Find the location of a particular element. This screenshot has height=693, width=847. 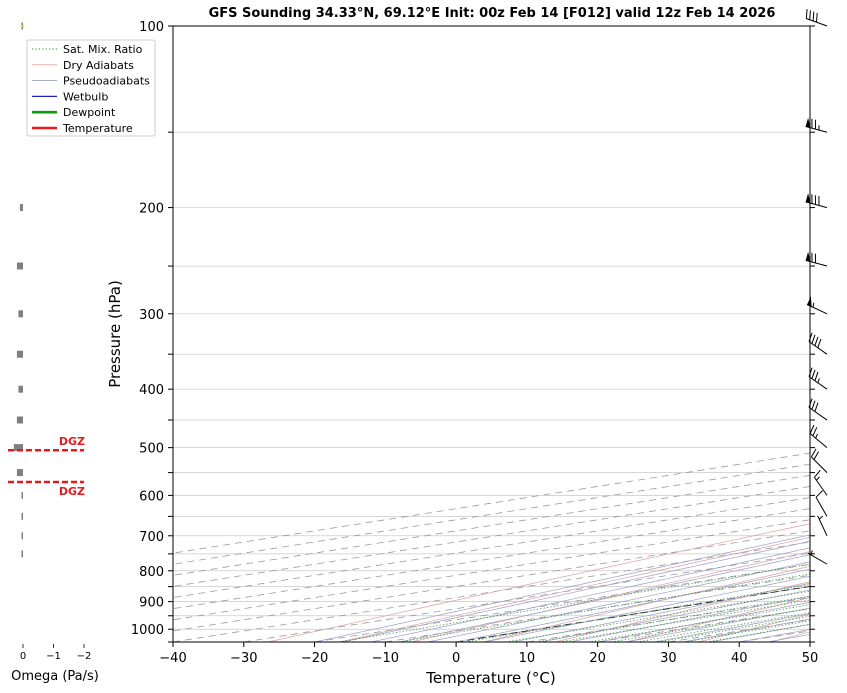

legend-label: Wetbulb is located at coordinates (85, 96).